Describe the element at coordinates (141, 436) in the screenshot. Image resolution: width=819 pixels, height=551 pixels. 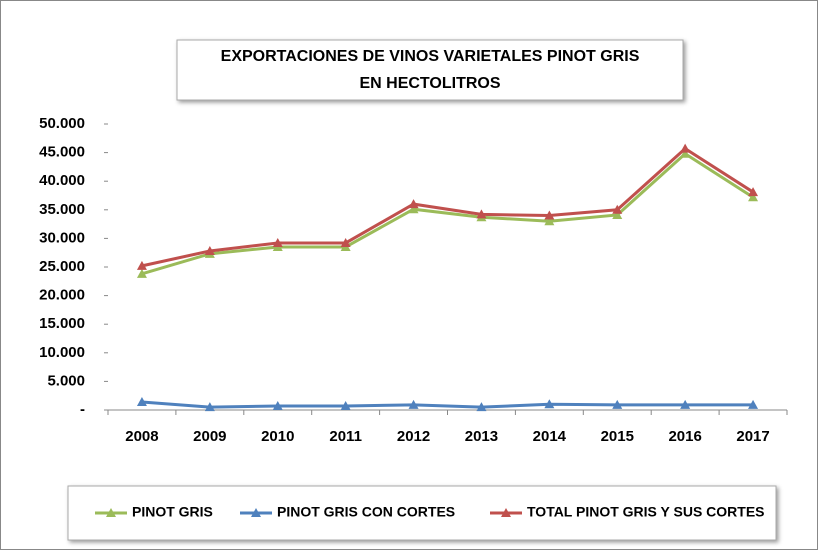
I see `x-tick-label: 2008` at that location.